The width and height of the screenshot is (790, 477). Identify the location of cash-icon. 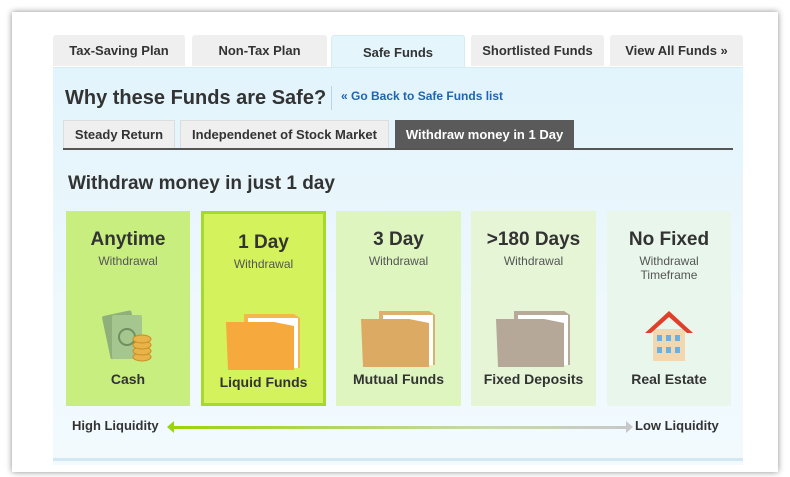
(128, 337).